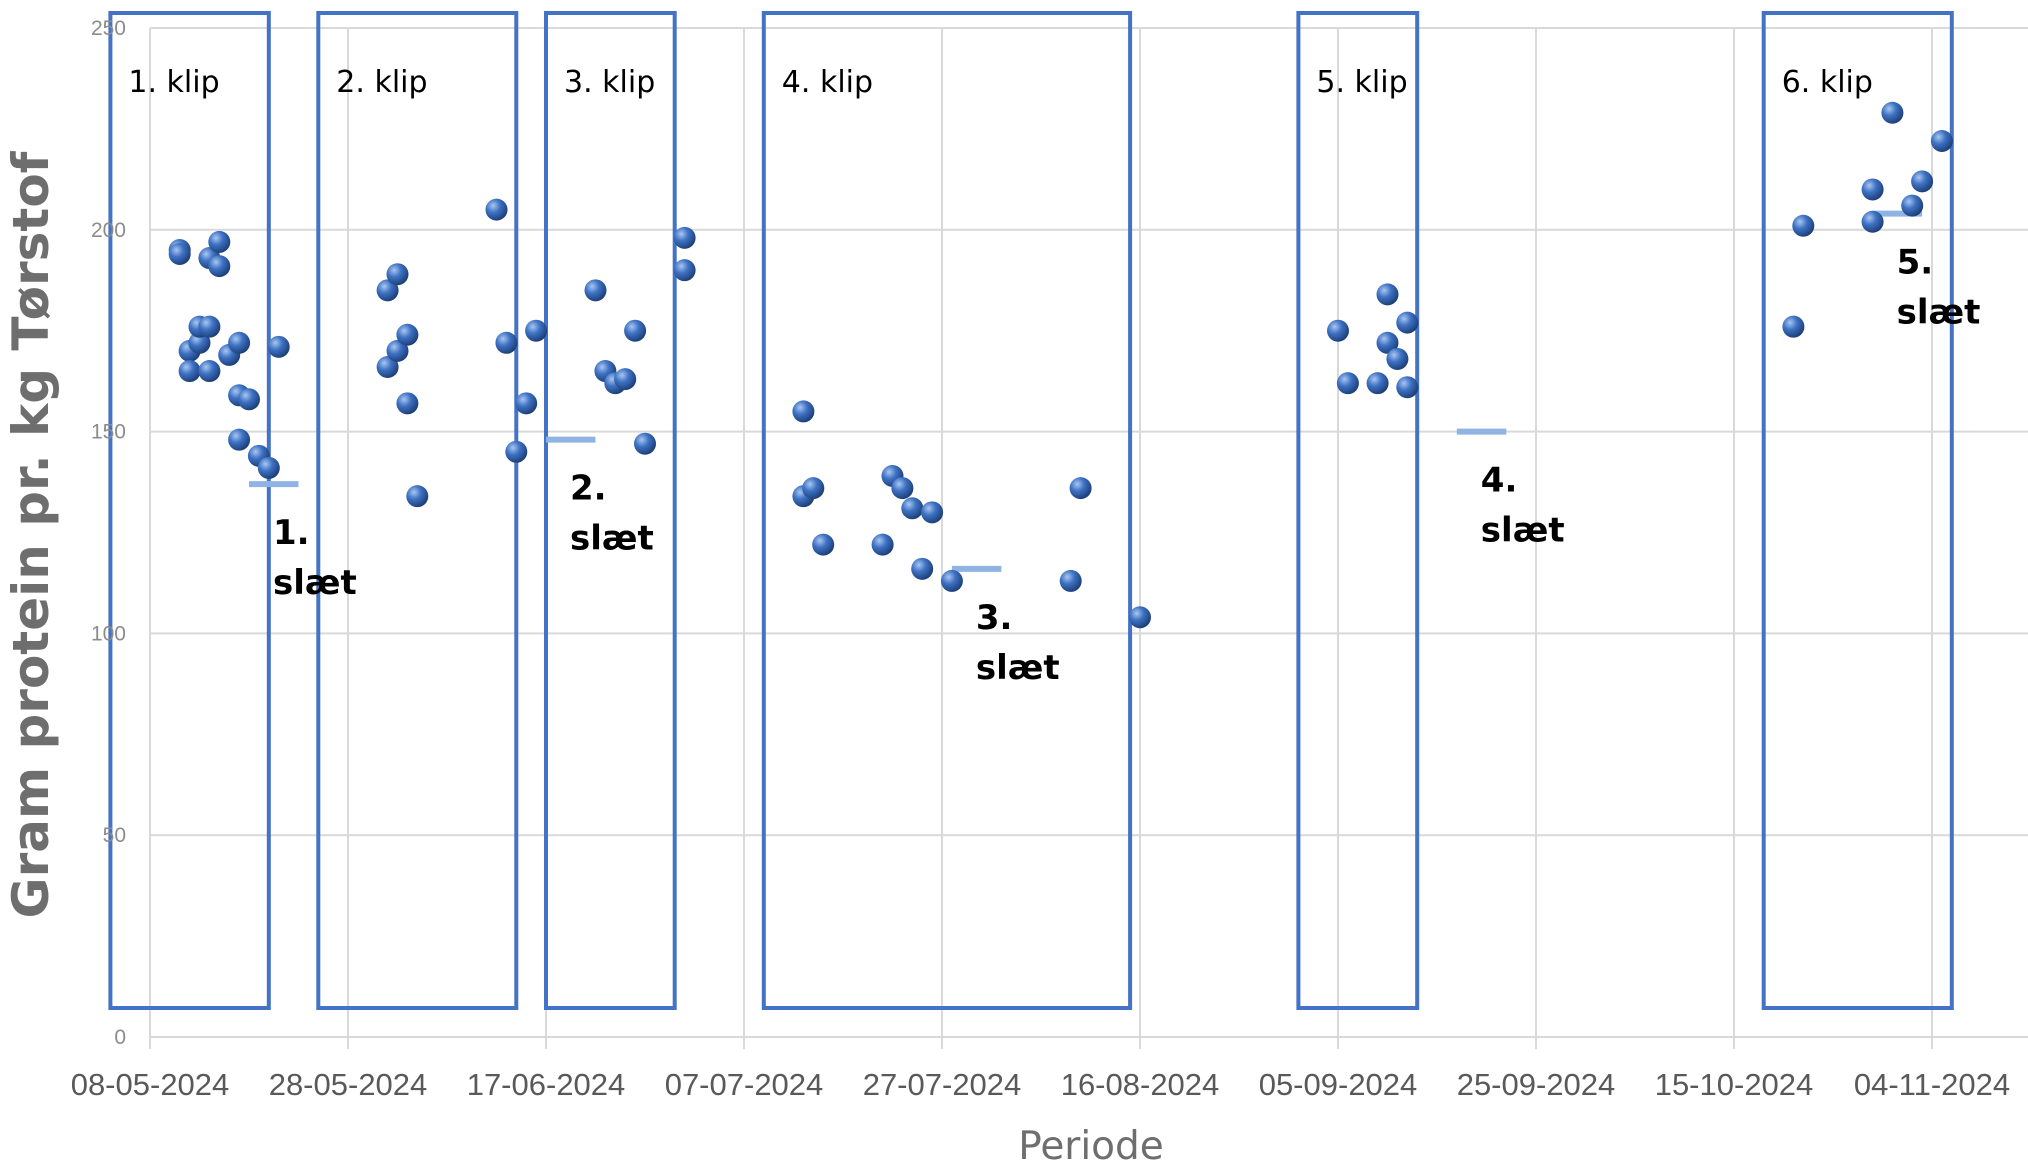 The height and width of the screenshot is (1167, 2028). What do you see at coordinates (588, 489) in the screenshot?
I see `harvest-label: 2.` at bounding box center [588, 489].